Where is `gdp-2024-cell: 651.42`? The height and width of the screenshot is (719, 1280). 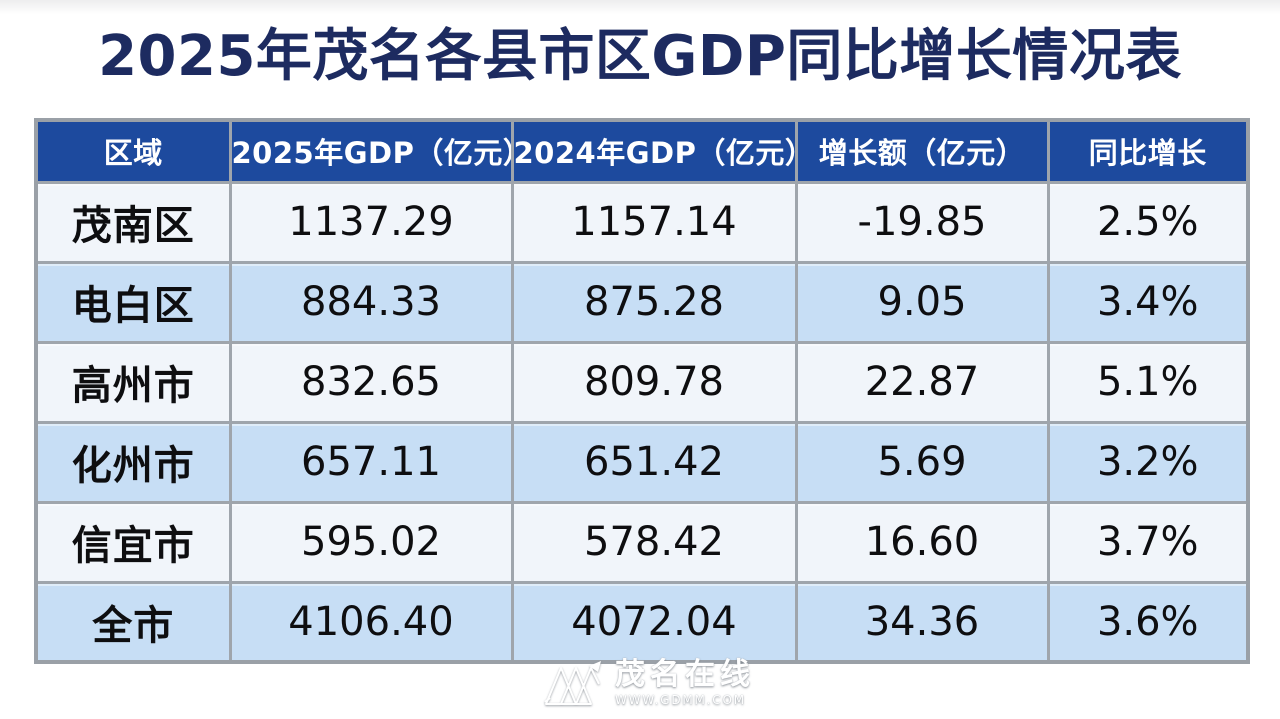 gdp-2024-cell: 651.42 is located at coordinates (654, 462).